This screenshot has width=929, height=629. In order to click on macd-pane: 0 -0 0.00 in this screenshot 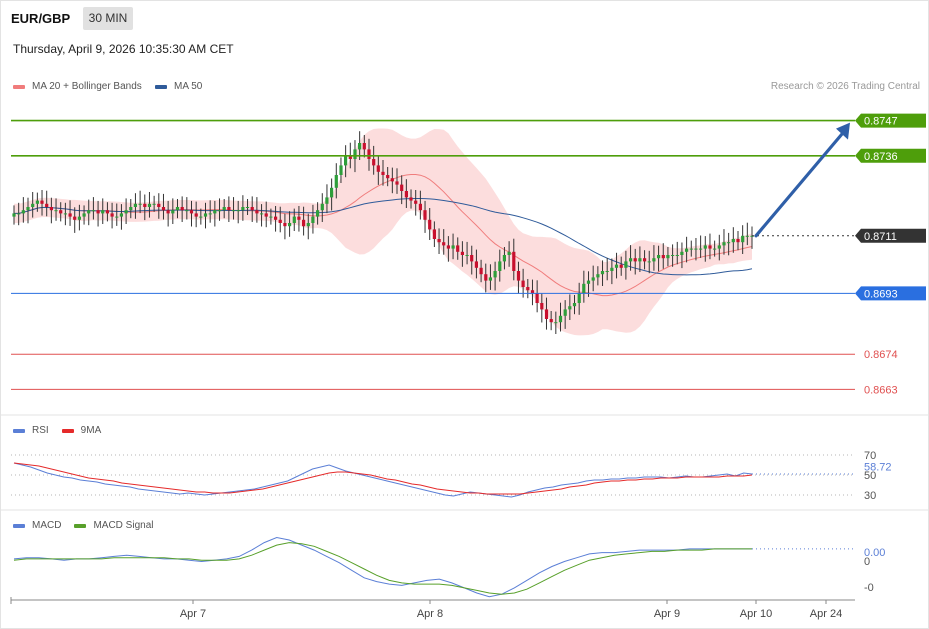, I will do `click(449, 567)`.